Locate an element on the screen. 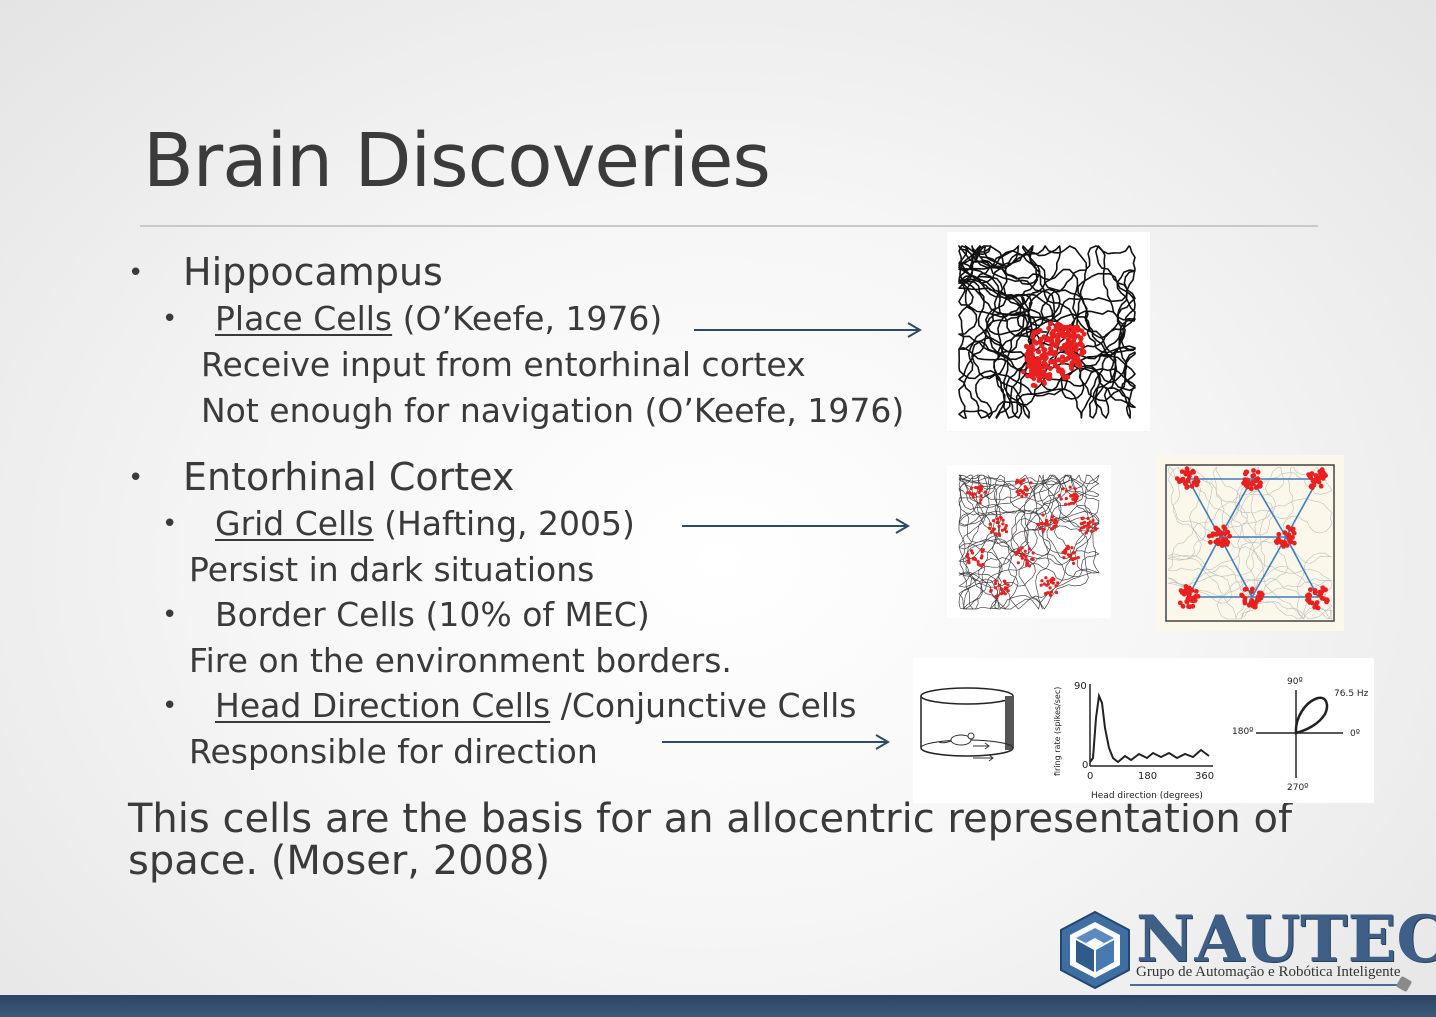  figure-place-cells is located at coordinates (1048, 331).